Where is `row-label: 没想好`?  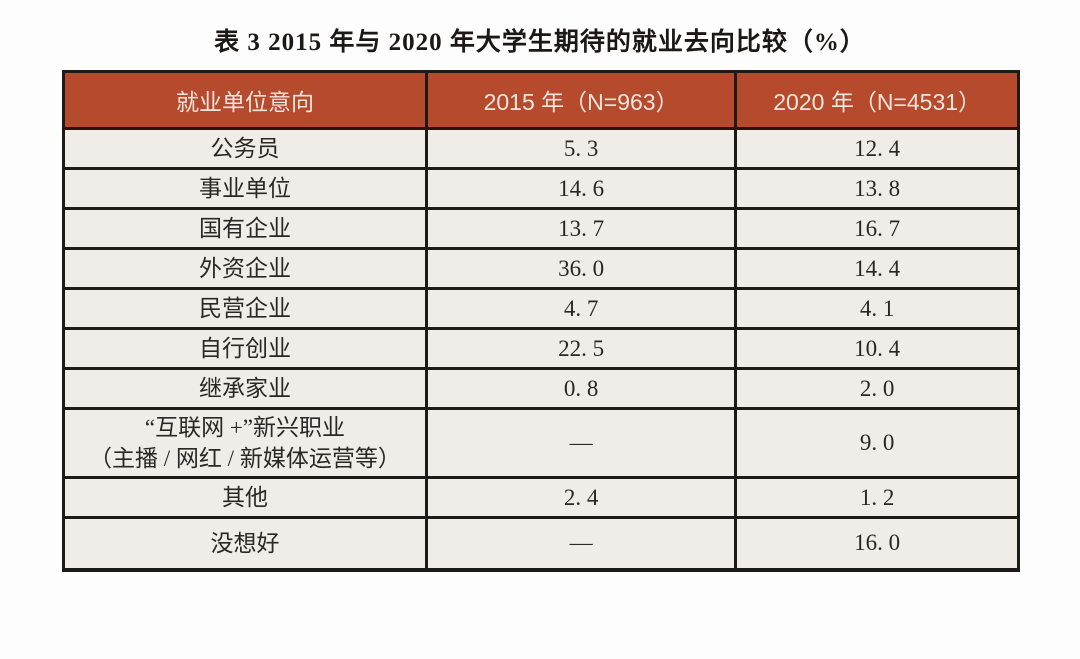
row-label: 没想好 is located at coordinates (245, 544).